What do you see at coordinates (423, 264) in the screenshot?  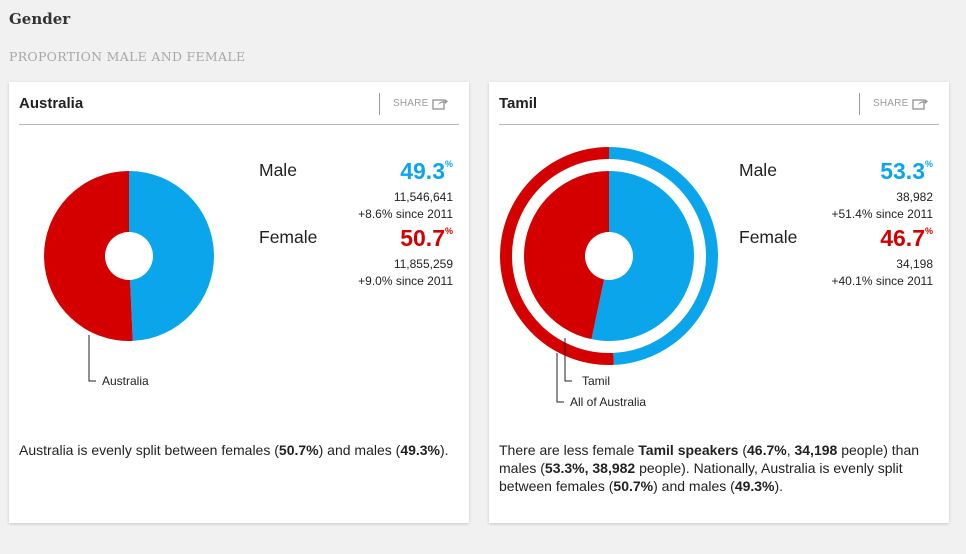 I see `female-count: 11,855,259` at bounding box center [423, 264].